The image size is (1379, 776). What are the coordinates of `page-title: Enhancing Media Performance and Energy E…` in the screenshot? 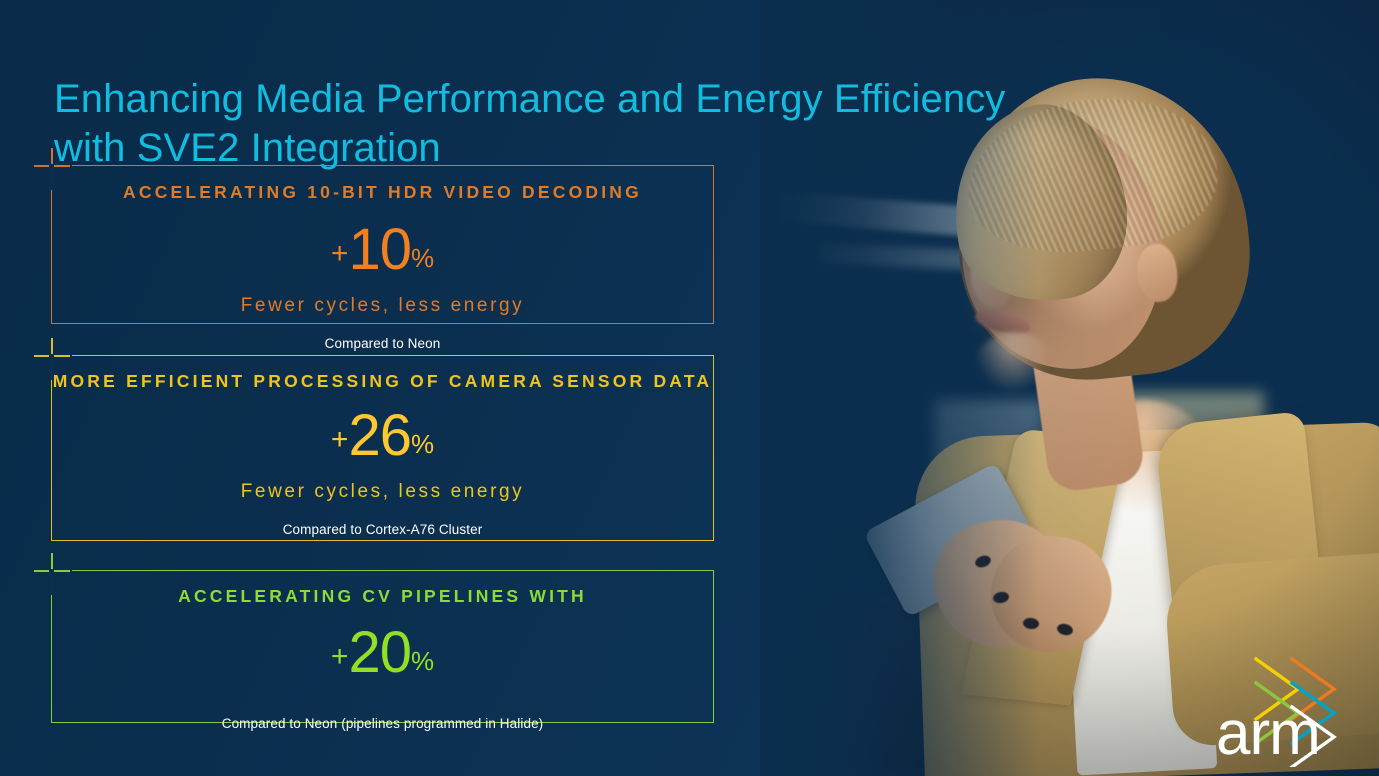 It's located at (530, 123).